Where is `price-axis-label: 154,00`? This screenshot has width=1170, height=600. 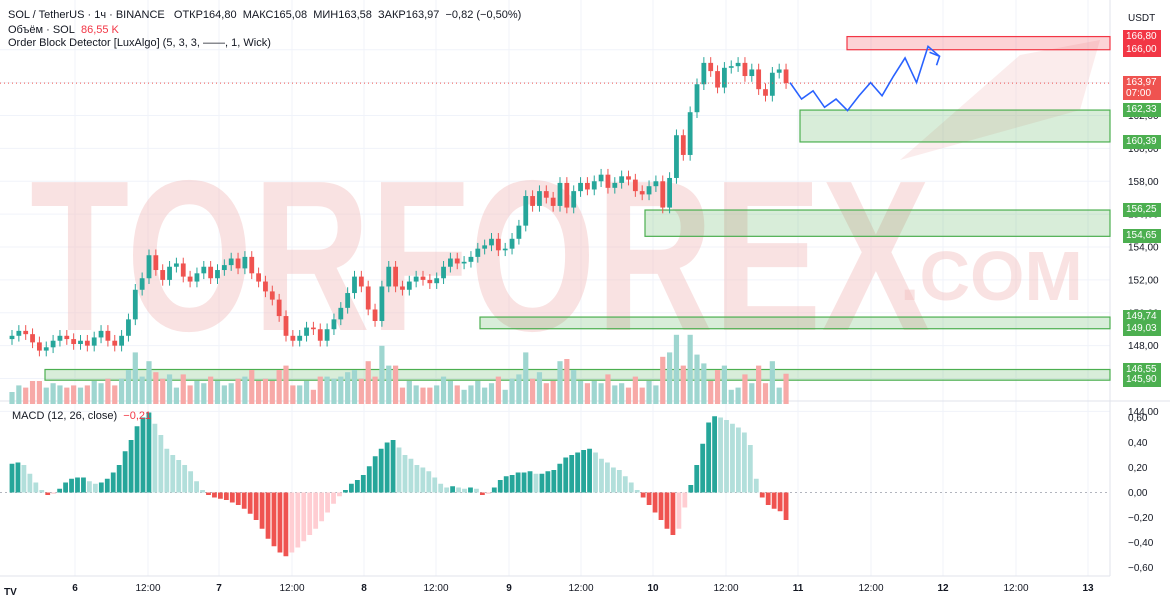 price-axis-label: 154,00 is located at coordinates (1143, 248).